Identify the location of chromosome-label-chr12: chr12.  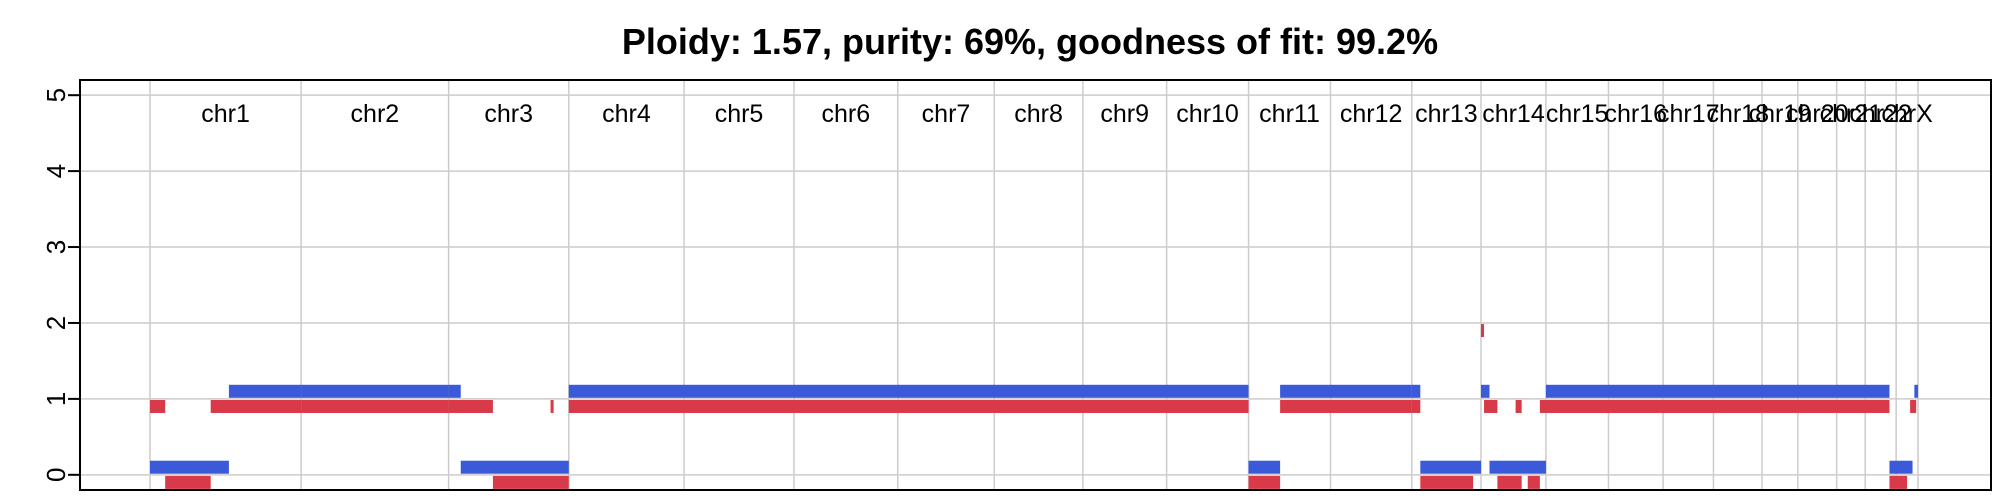
(1371, 114).